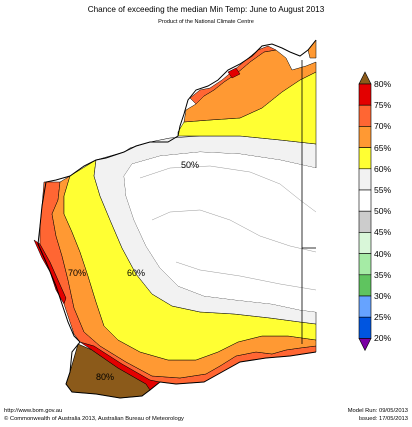 This screenshot has width=412, height=427. I want to click on legend-label-35: 35%, so click(383, 274).